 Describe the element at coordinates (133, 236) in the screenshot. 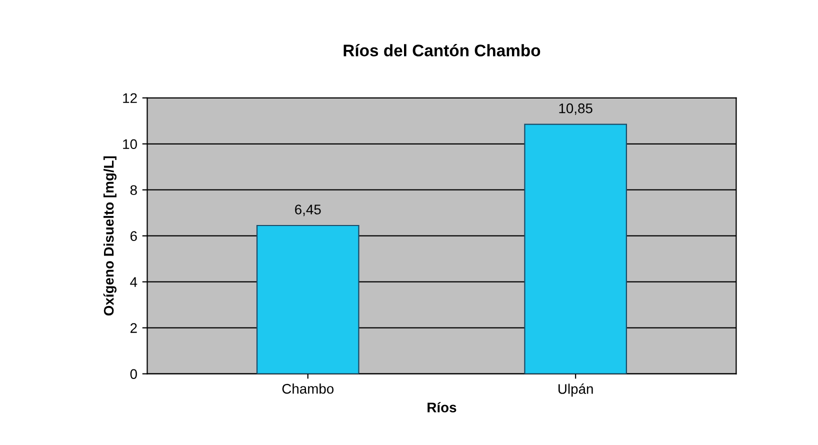

I see `y-tick-label: 6` at that location.